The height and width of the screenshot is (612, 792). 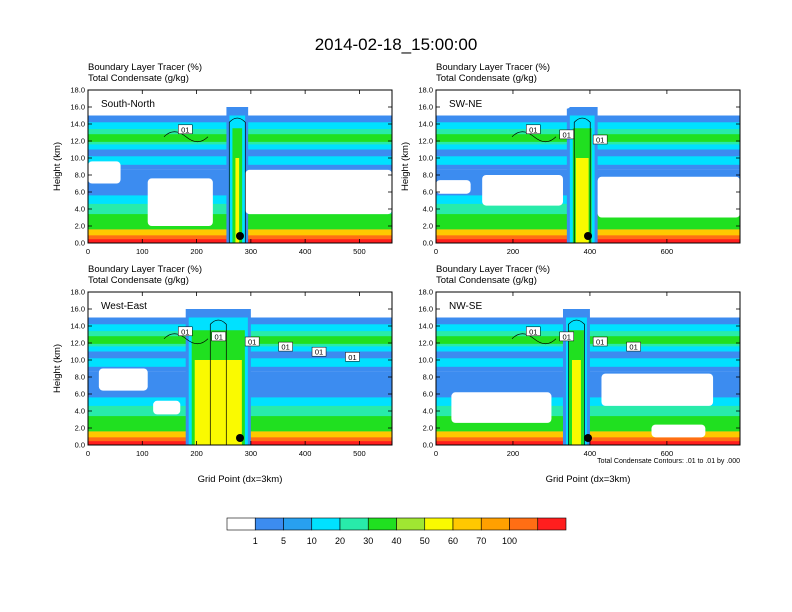 What do you see at coordinates (465, 306) in the screenshot?
I see `panel-label: NW-SE` at bounding box center [465, 306].